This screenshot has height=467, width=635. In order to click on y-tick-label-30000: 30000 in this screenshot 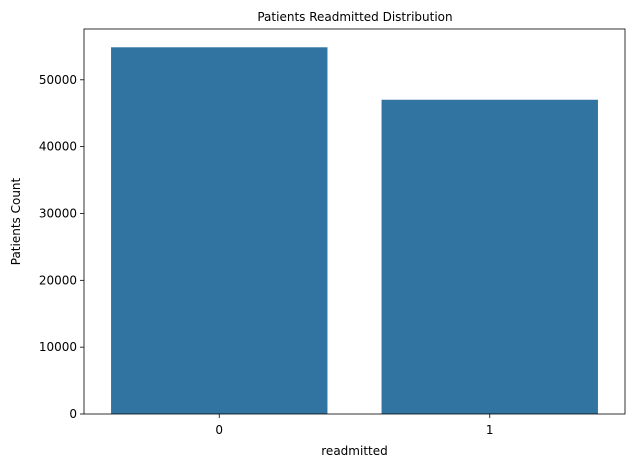, I will do `click(58, 213)`.